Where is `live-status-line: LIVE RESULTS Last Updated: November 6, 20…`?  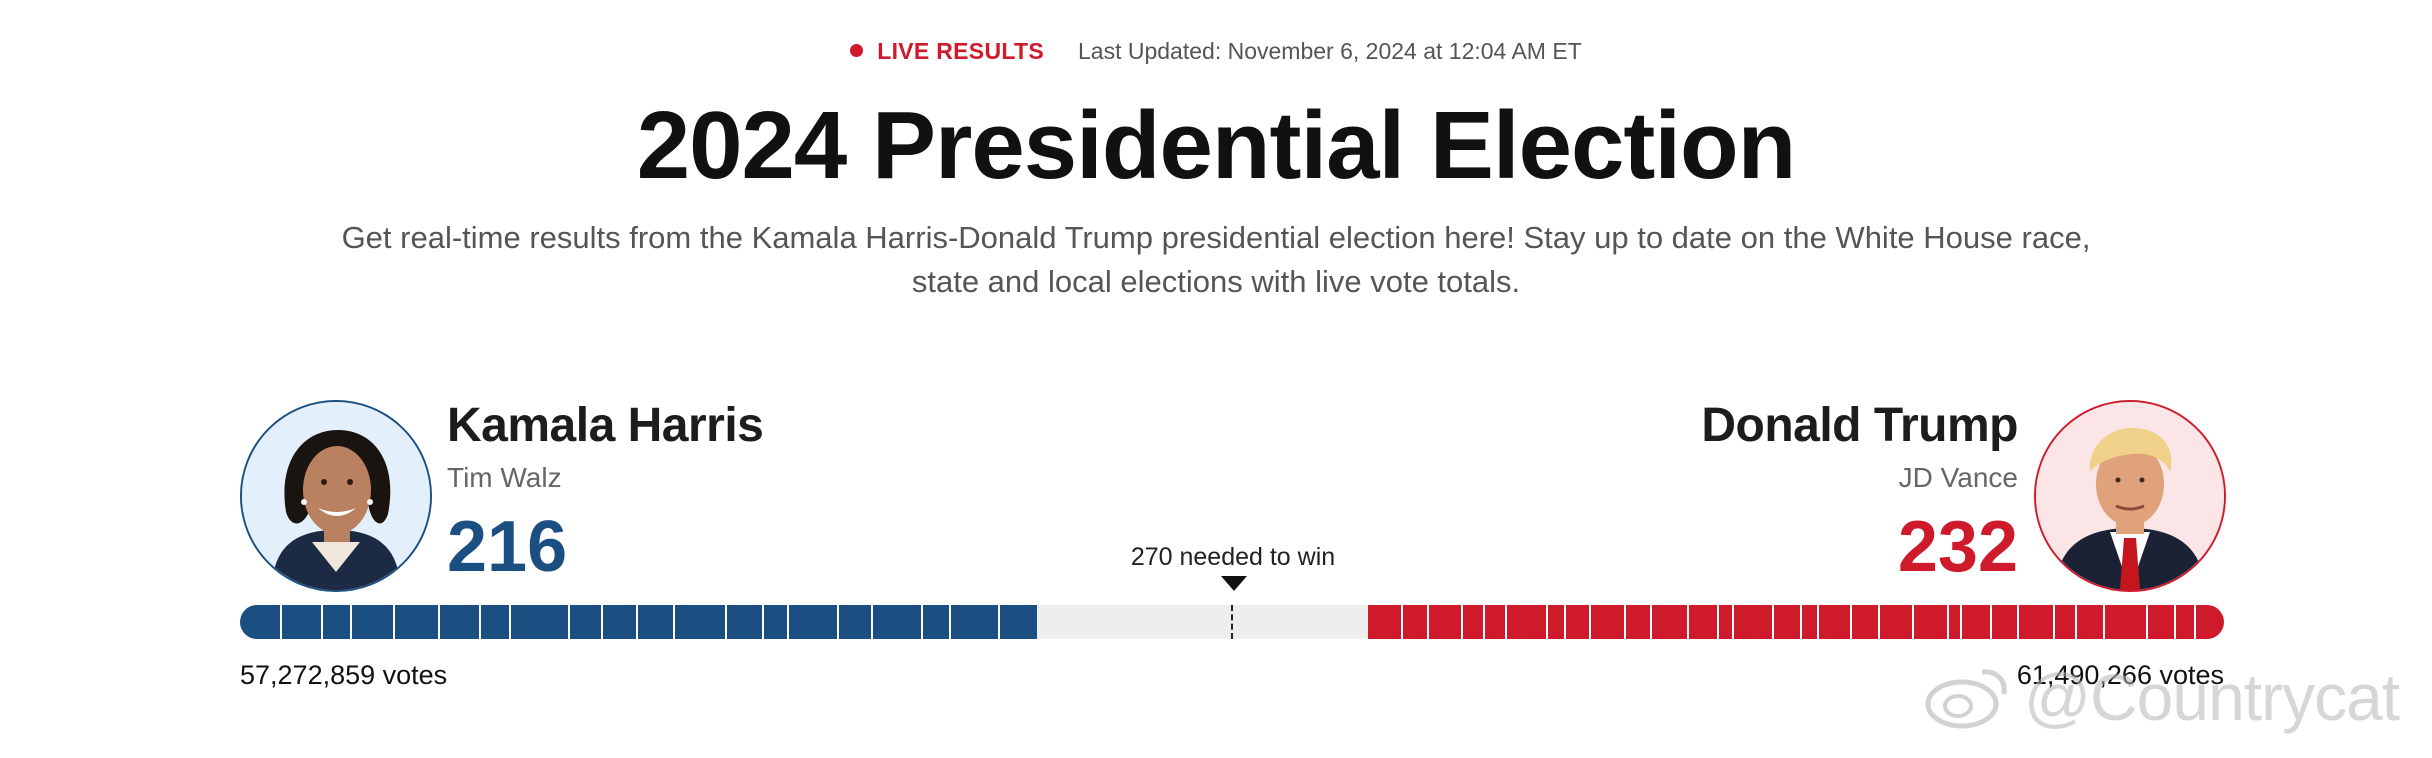
live-status-line: LIVE RESULTS Last Updated: November 6, 20… is located at coordinates (1216, 51).